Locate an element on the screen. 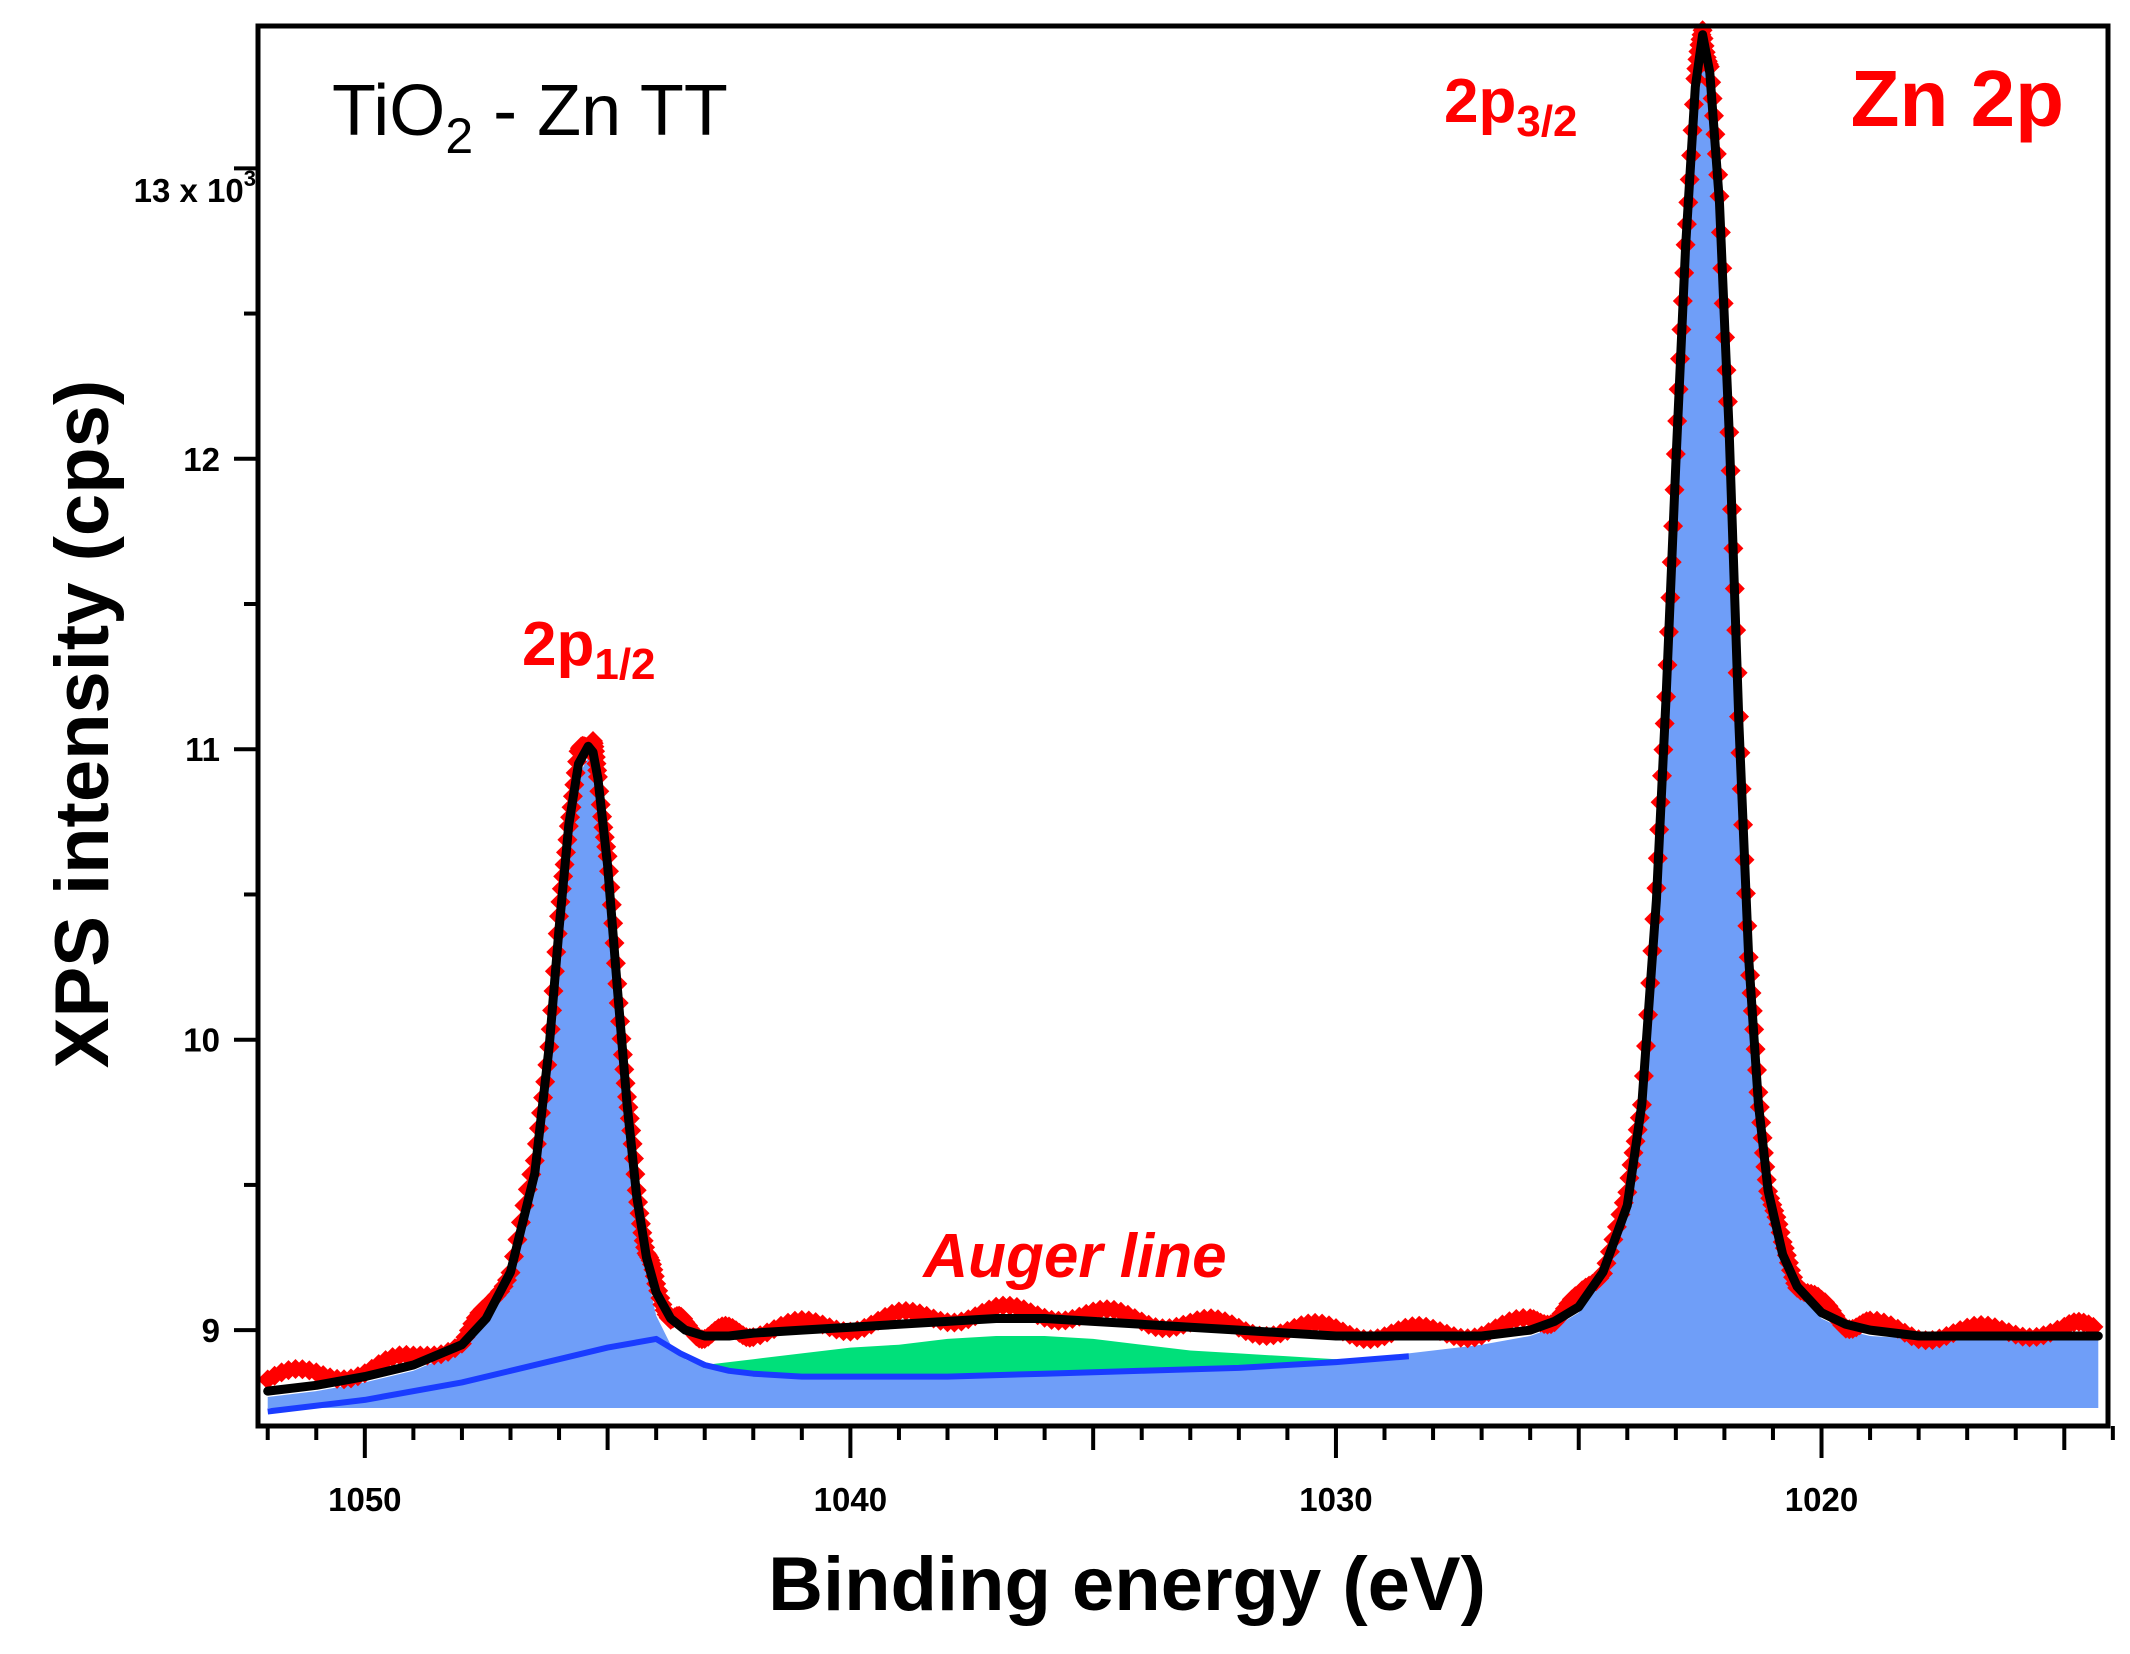 This screenshot has height=1654, width=2130. x-tick-label: 1050 is located at coordinates (364, 1499).